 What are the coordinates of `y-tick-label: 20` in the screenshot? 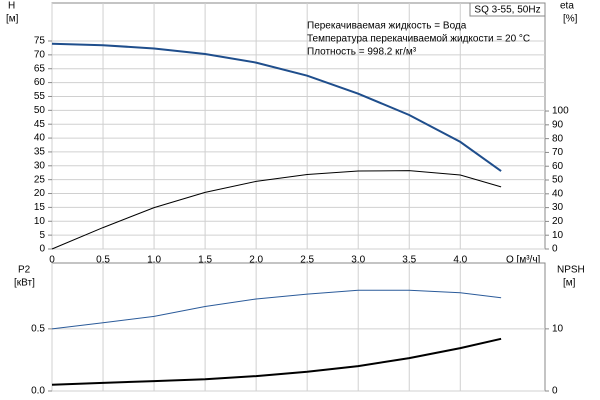 It's located at (40, 193).